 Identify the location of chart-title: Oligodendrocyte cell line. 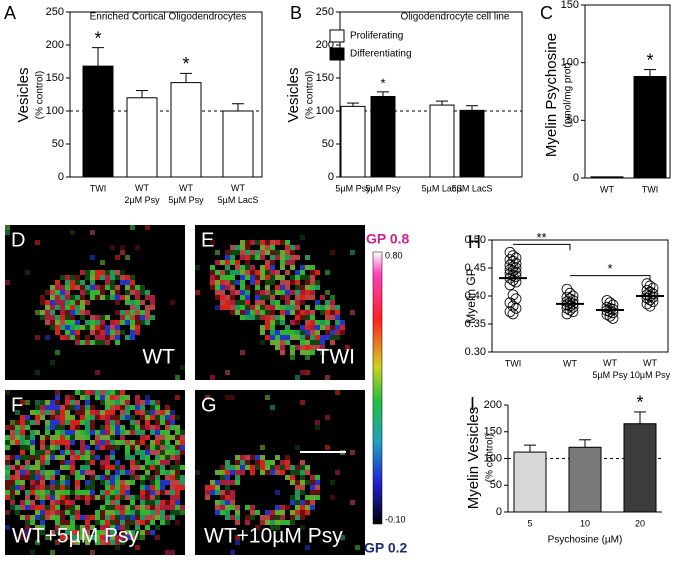
(455, 17).